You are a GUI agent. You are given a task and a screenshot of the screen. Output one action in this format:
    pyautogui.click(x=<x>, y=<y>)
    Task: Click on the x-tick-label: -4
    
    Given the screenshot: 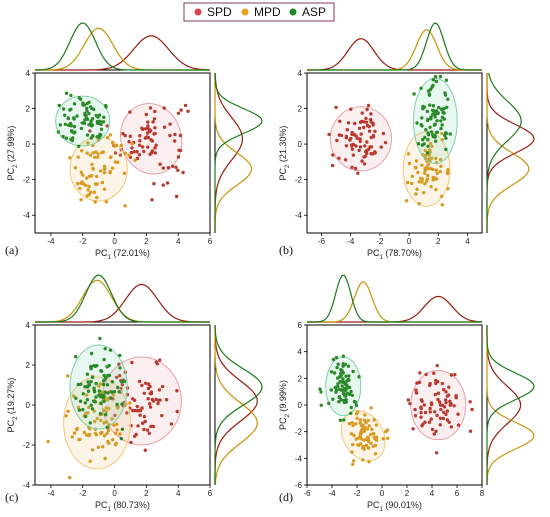 What is the action you would take?
    pyautogui.click(x=332, y=493)
    